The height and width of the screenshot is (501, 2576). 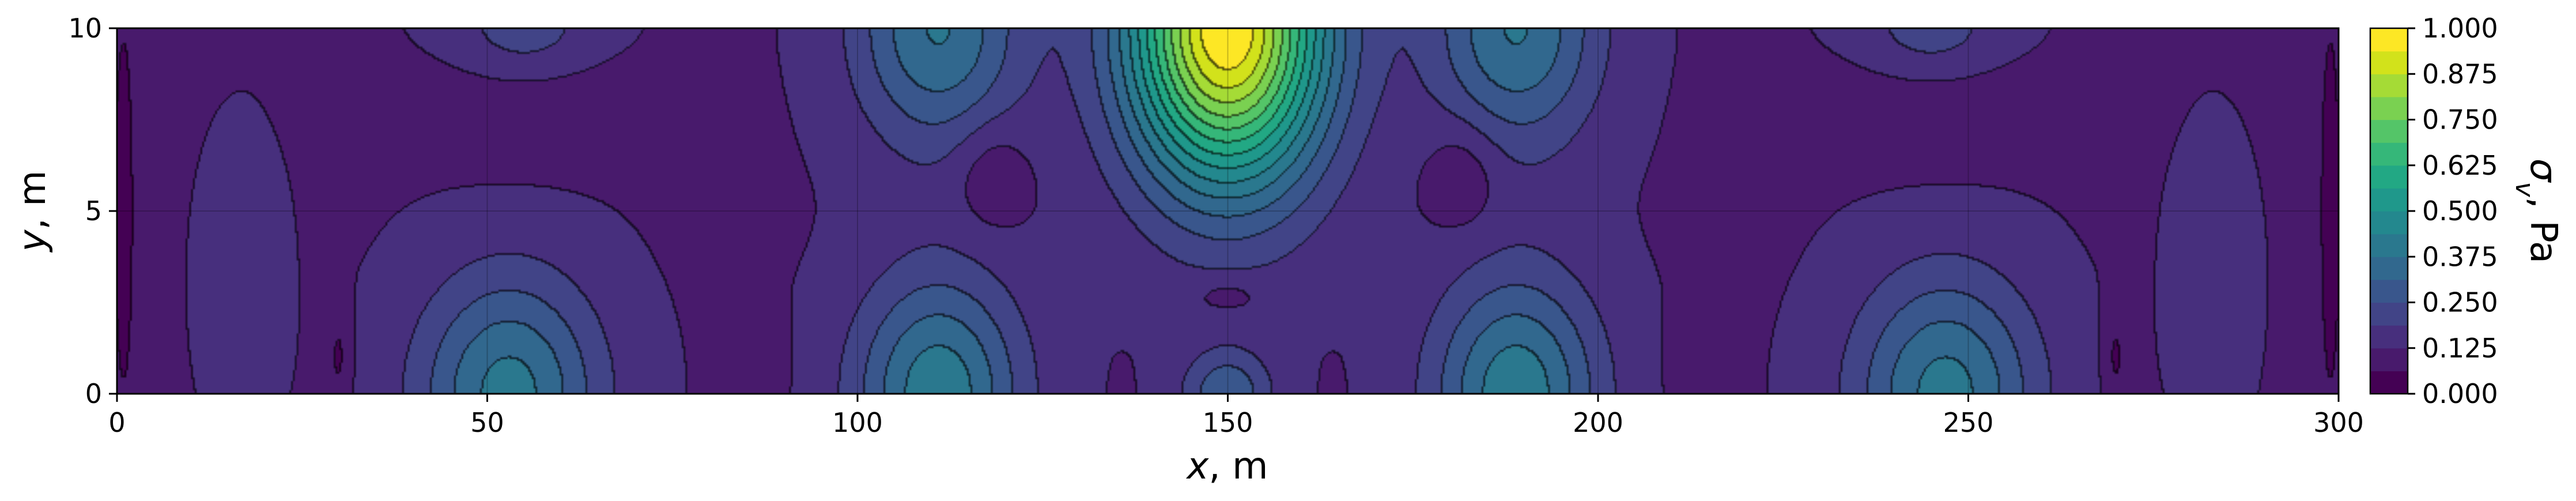 What do you see at coordinates (2460, 348) in the screenshot?
I see `colorbar-tick-label: 0.125` at bounding box center [2460, 348].